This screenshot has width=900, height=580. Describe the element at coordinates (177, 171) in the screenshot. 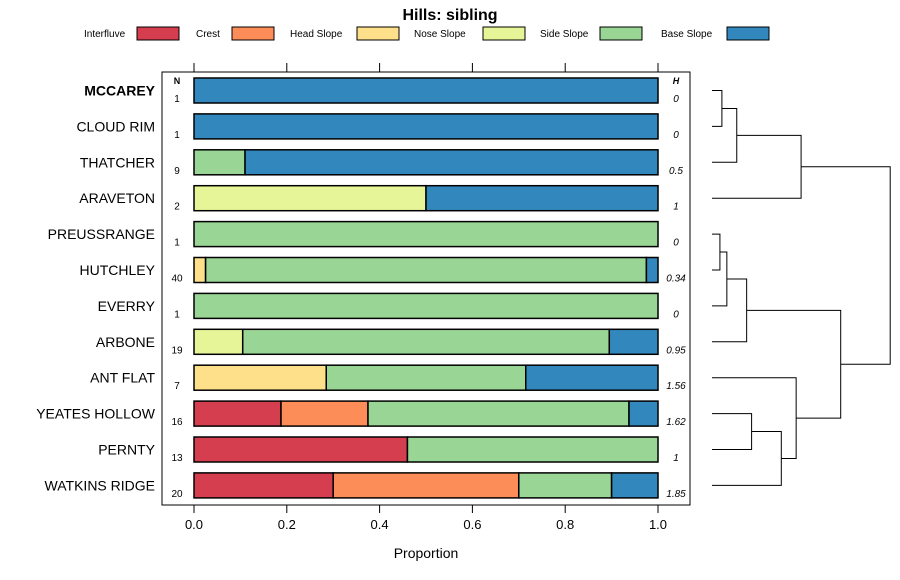

I see `n-value: 9` at that location.